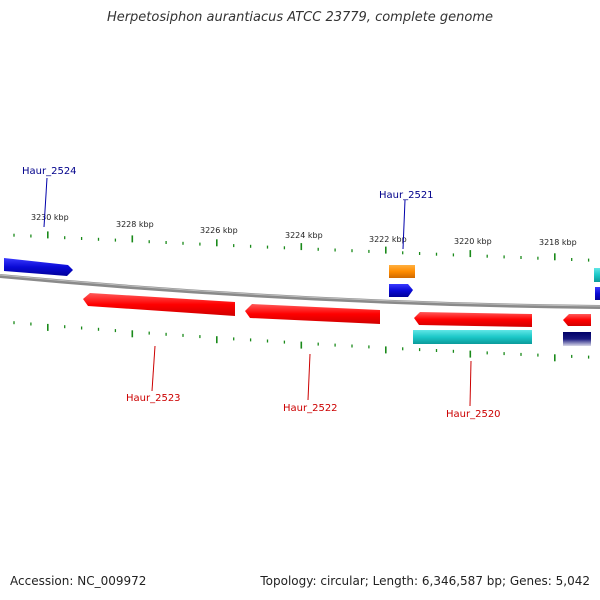  I want to click on gene-label-haur-2522: Haur_2522, so click(310, 408).